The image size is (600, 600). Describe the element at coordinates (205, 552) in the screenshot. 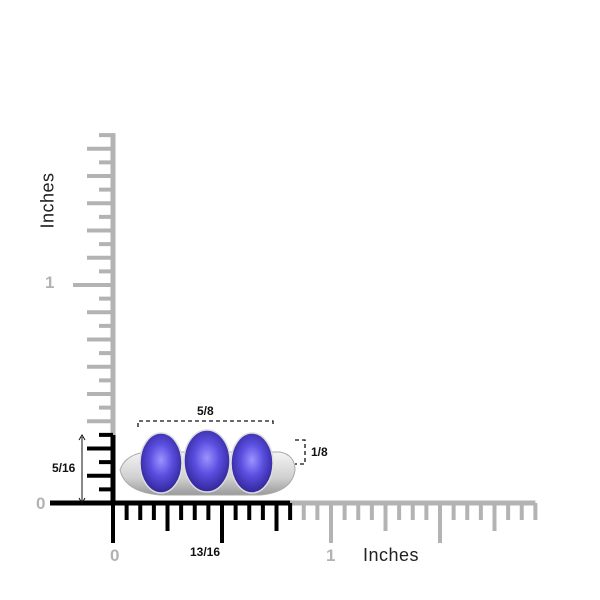

I see `width-label: 13/16` at that location.